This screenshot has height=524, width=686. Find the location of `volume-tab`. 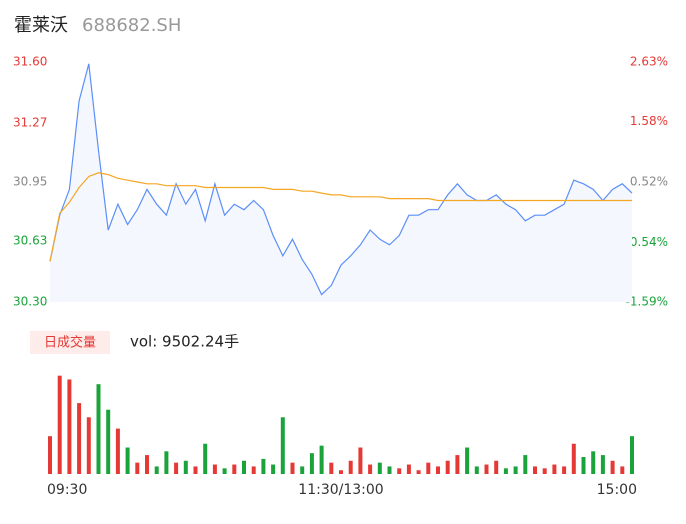

volume-tab is located at coordinates (70, 342).